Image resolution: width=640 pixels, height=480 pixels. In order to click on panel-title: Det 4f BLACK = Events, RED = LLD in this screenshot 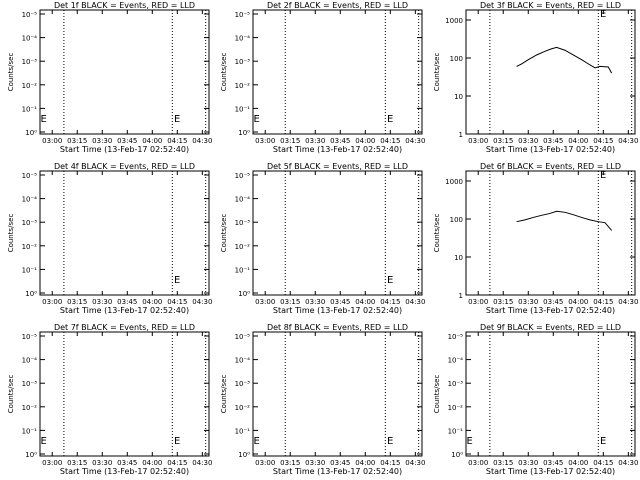, I will do `click(124, 166)`.